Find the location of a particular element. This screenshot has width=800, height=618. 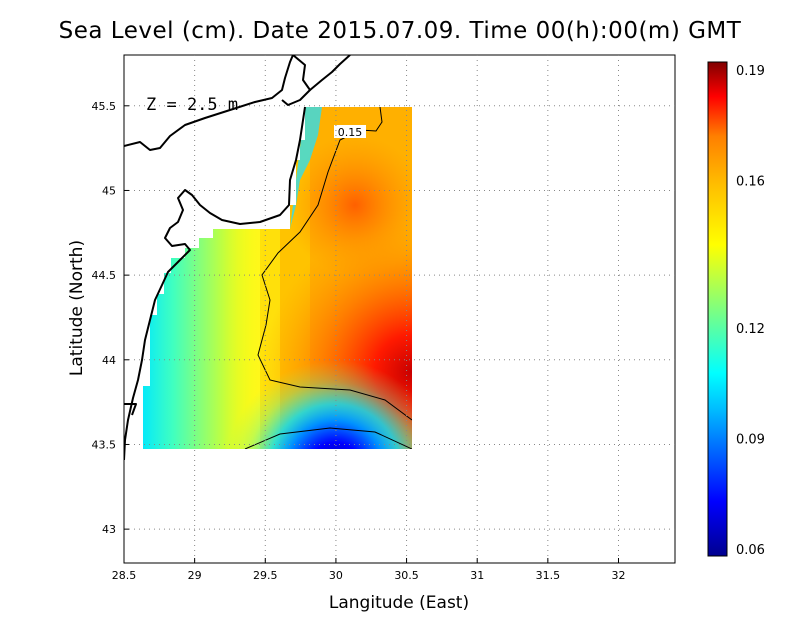

x-axis-label: Langitude (East) is located at coordinates (399, 603).